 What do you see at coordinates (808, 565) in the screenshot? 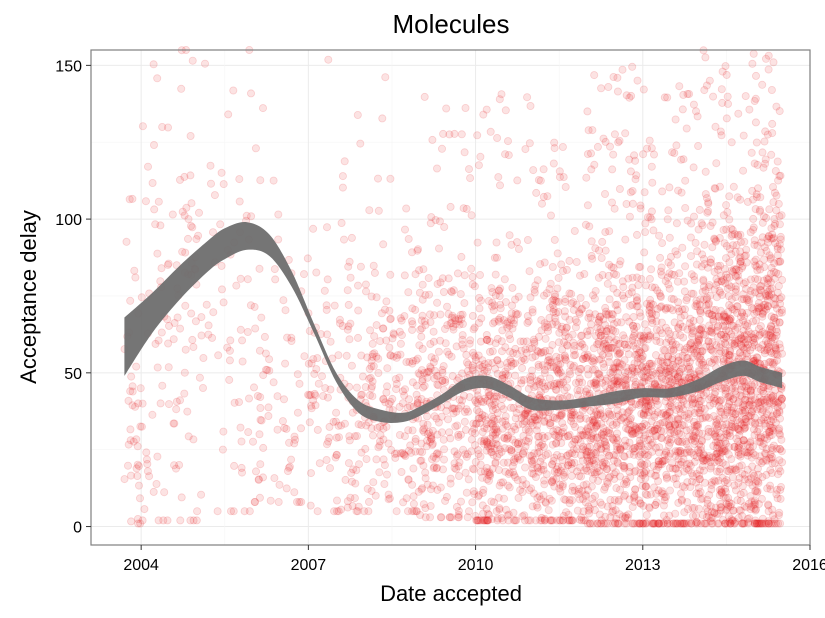
I see `x-tick-label: 2016` at bounding box center [808, 565].